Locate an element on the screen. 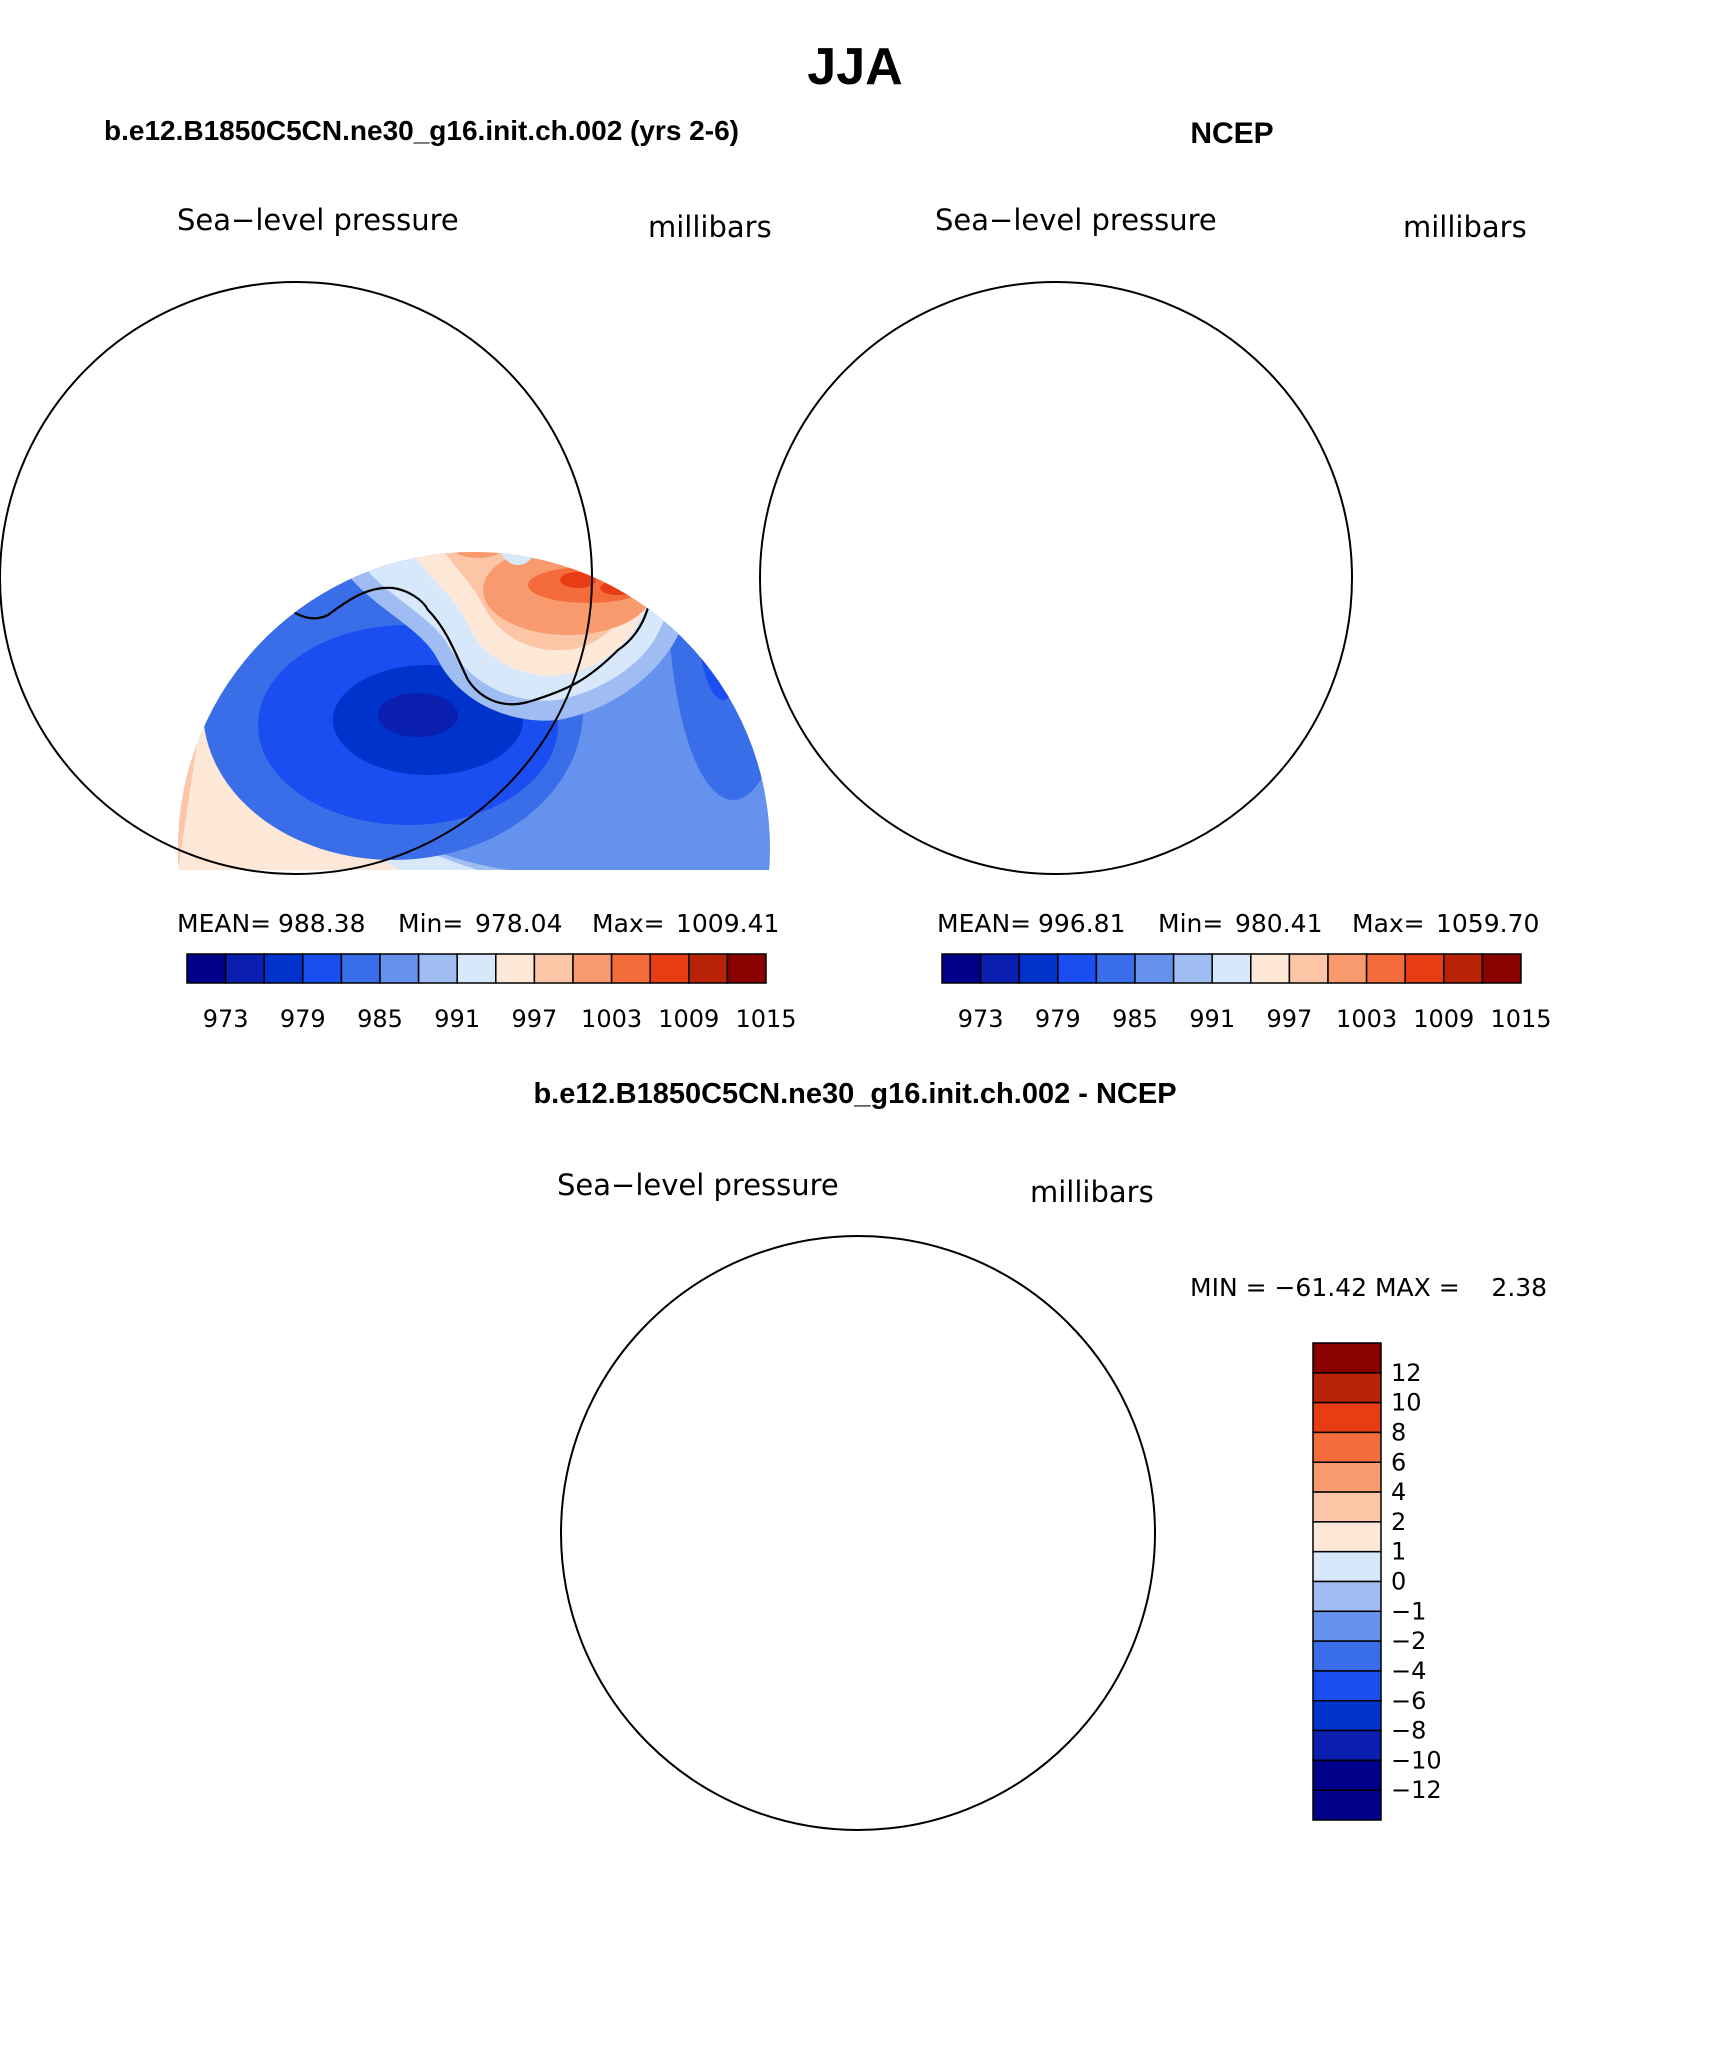  polar-map-diff is located at coordinates (856, 1528).